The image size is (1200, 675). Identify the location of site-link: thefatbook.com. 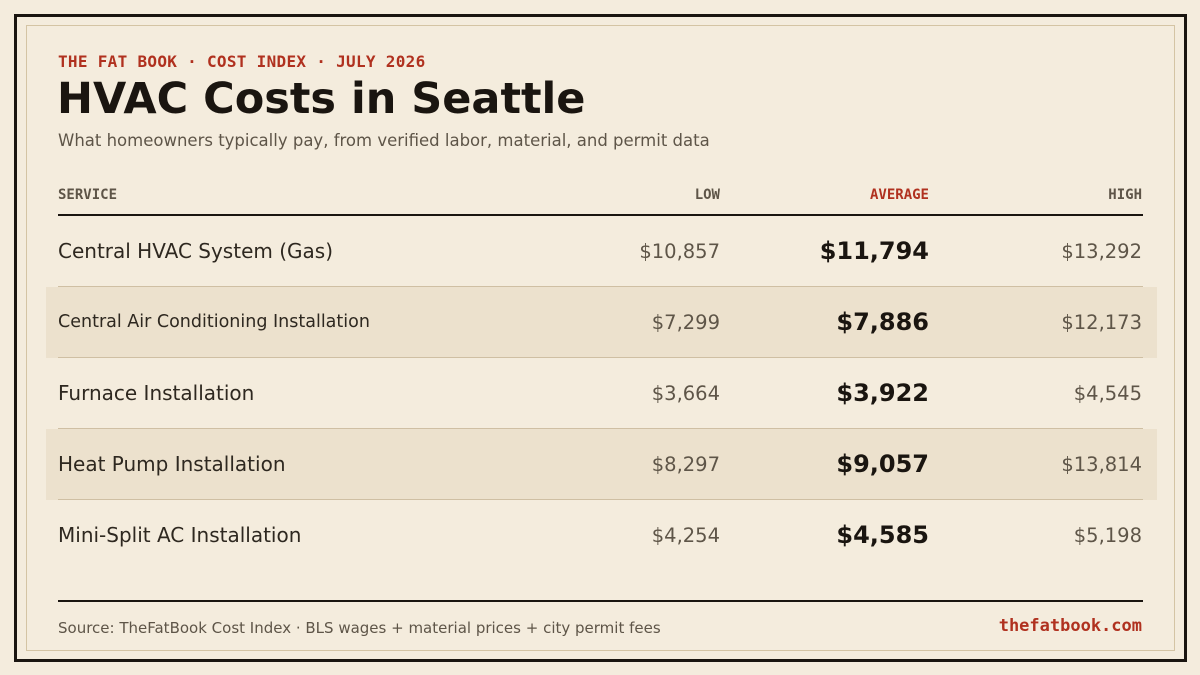
(1070, 626).